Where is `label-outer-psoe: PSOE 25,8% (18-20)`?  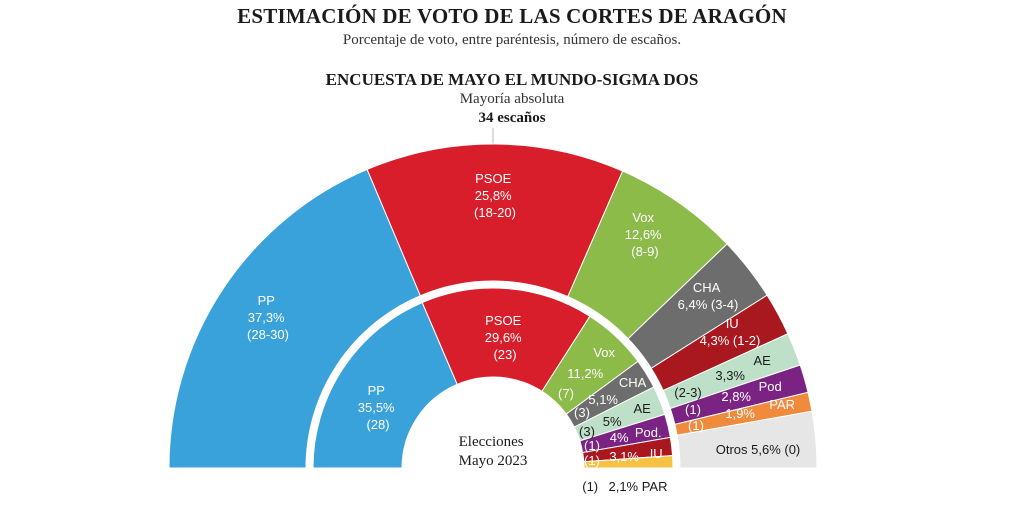 label-outer-psoe: PSOE 25,8% (18-20) is located at coordinates (495, 195).